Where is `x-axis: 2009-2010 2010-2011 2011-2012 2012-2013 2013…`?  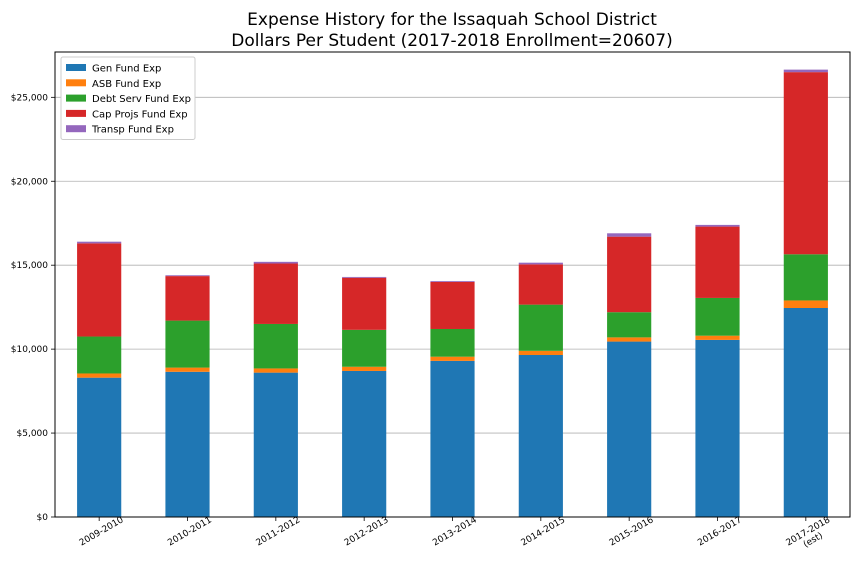 x-axis: 2009-2010 2010-2011 2011-2012 2012-2013 2013… is located at coordinates (458, 536).